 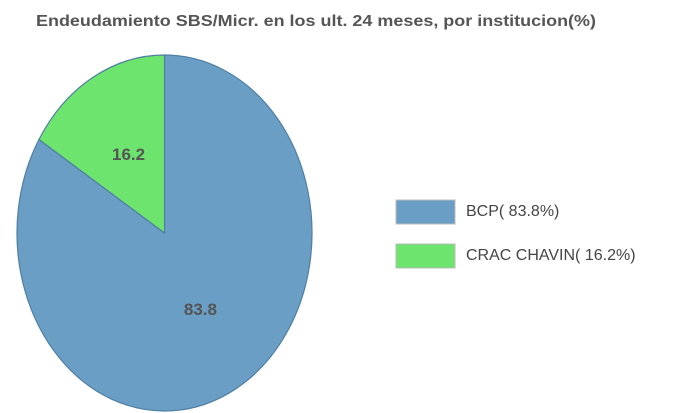 What do you see at coordinates (200, 309) in the screenshot?
I see `data-label: 83.8` at bounding box center [200, 309].